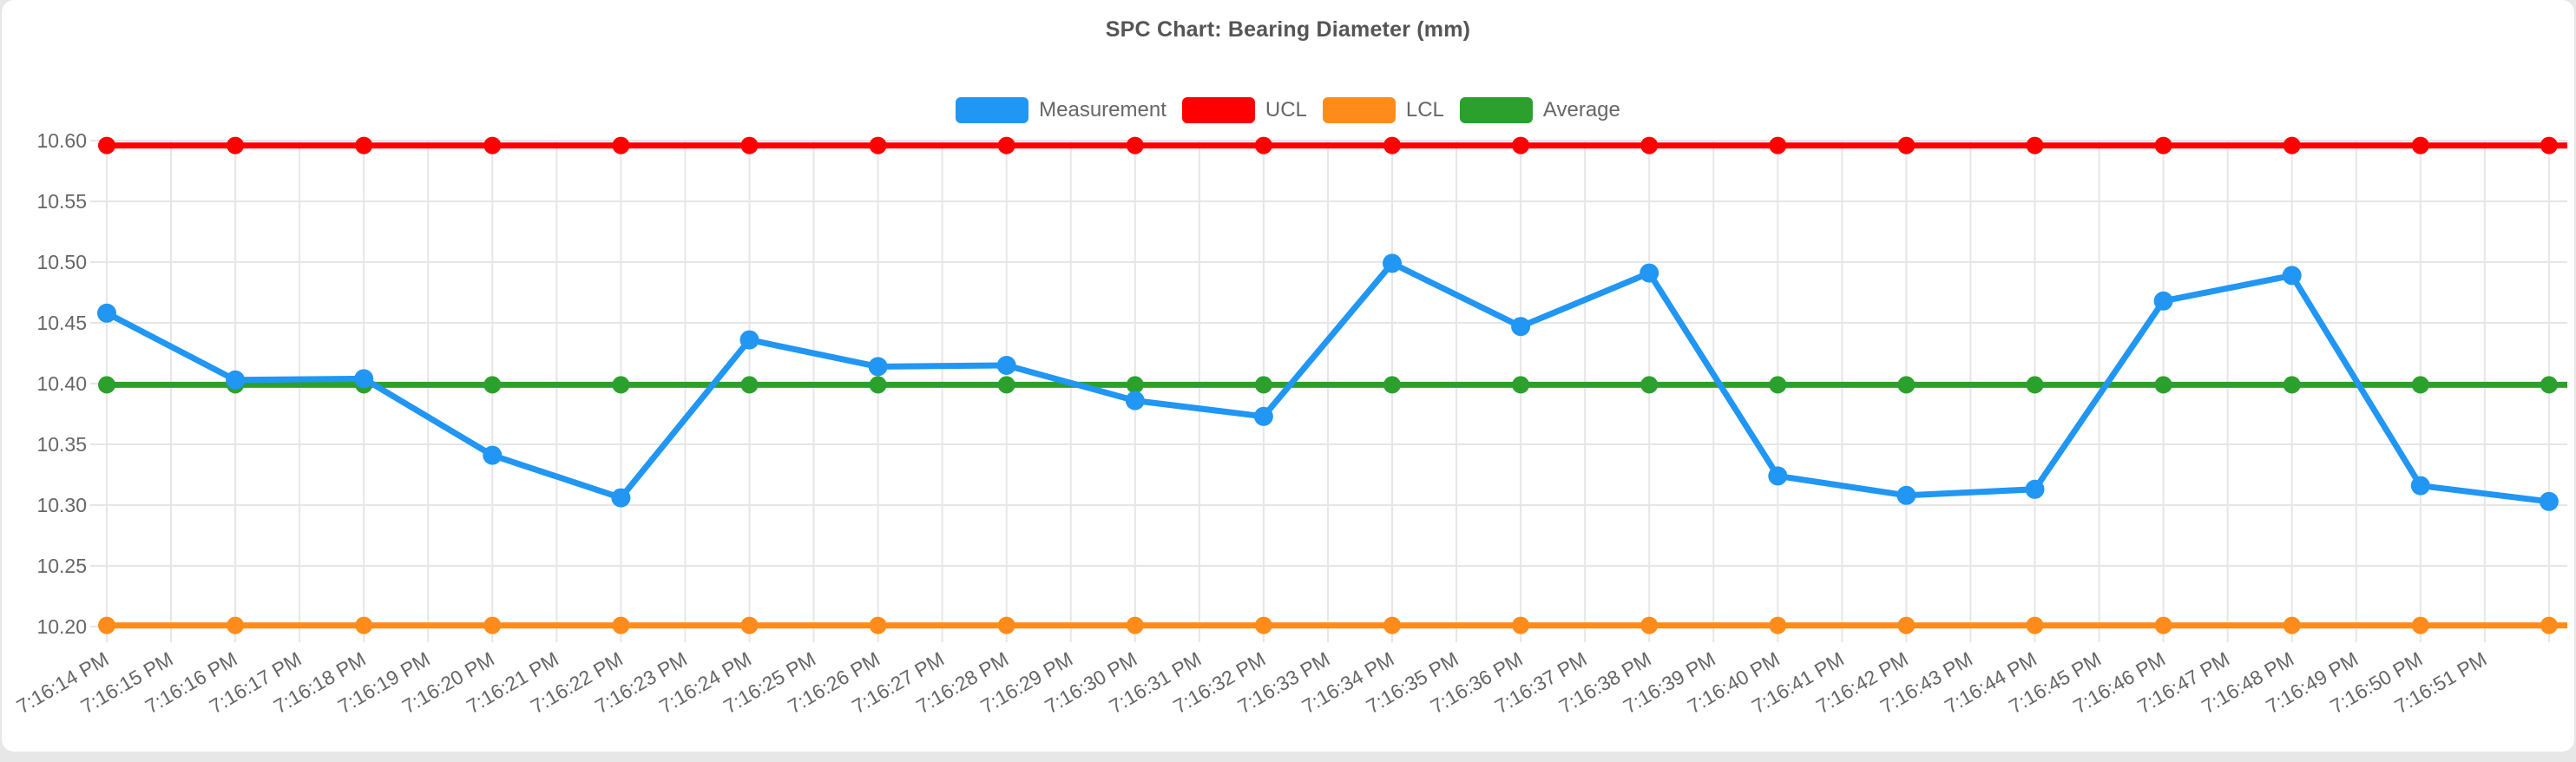 This screenshot has width=2576, height=762. What do you see at coordinates (1539, 110) in the screenshot?
I see `legend-item-average: Average` at bounding box center [1539, 110].